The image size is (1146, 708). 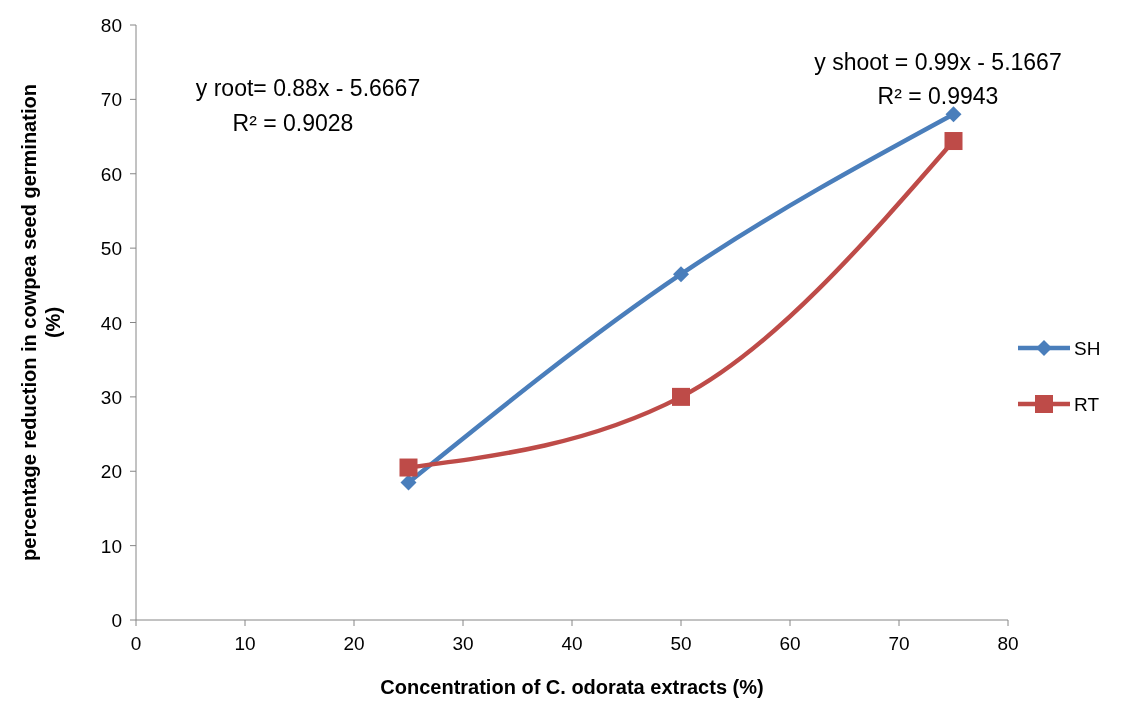 I want to click on x-tick-label: 40, so click(x=572, y=643).